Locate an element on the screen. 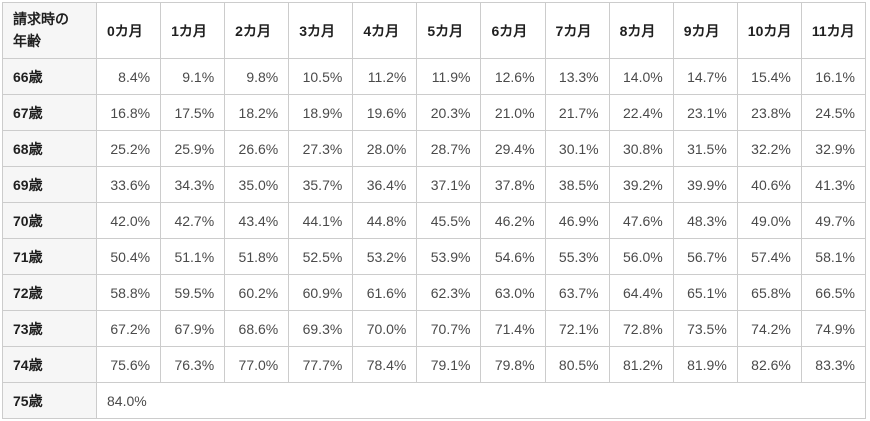  rate-cell: 37.1% is located at coordinates (449, 184).